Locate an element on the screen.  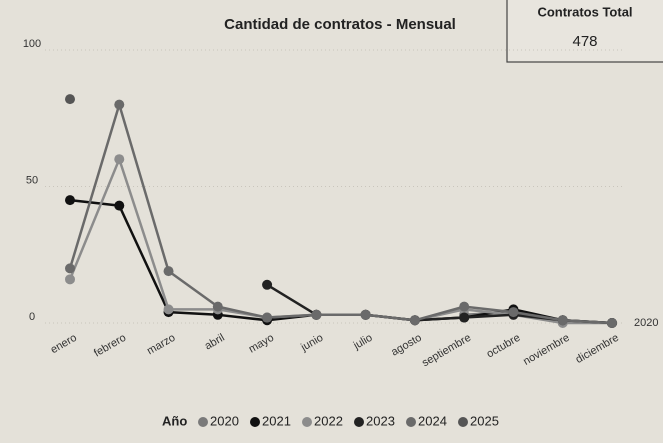
legend-label: 2021 is located at coordinates (276, 420).